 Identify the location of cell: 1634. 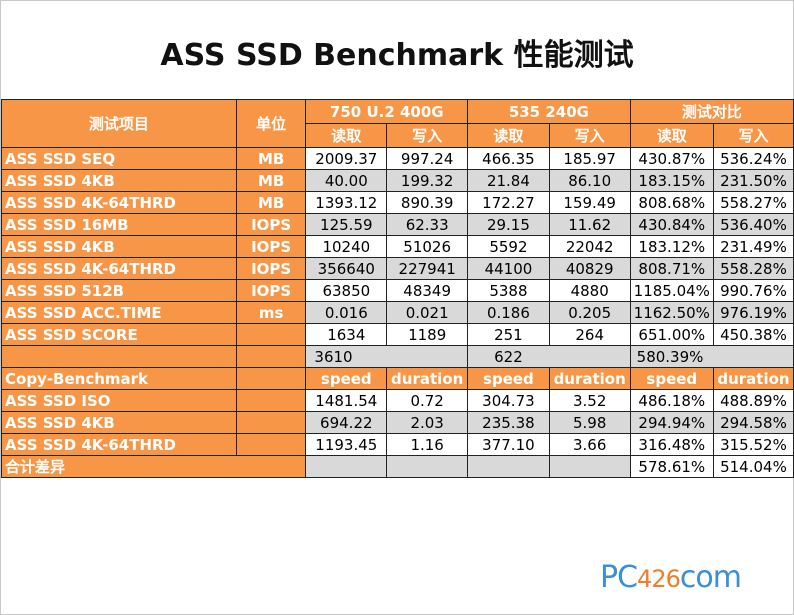
(346, 334).